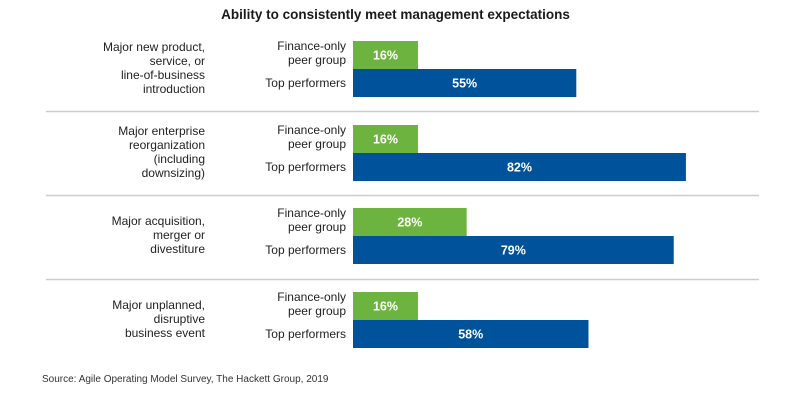 The width and height of the screenshot is (811, 400). I want to click on data-label: 28%, so click(409, 223).